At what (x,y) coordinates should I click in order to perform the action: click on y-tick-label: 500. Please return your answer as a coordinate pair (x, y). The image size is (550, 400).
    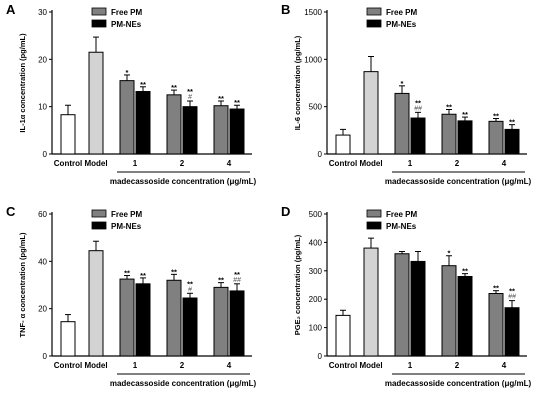
    Looking at the image, I should click on (316, 214).